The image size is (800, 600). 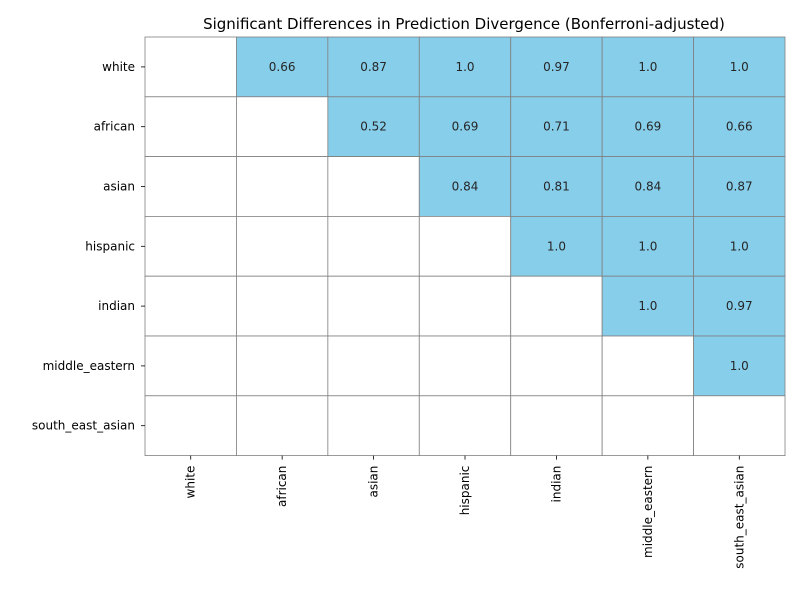 I want to click on y-tick-label: middle_eastern, so click(x=89, y=366).